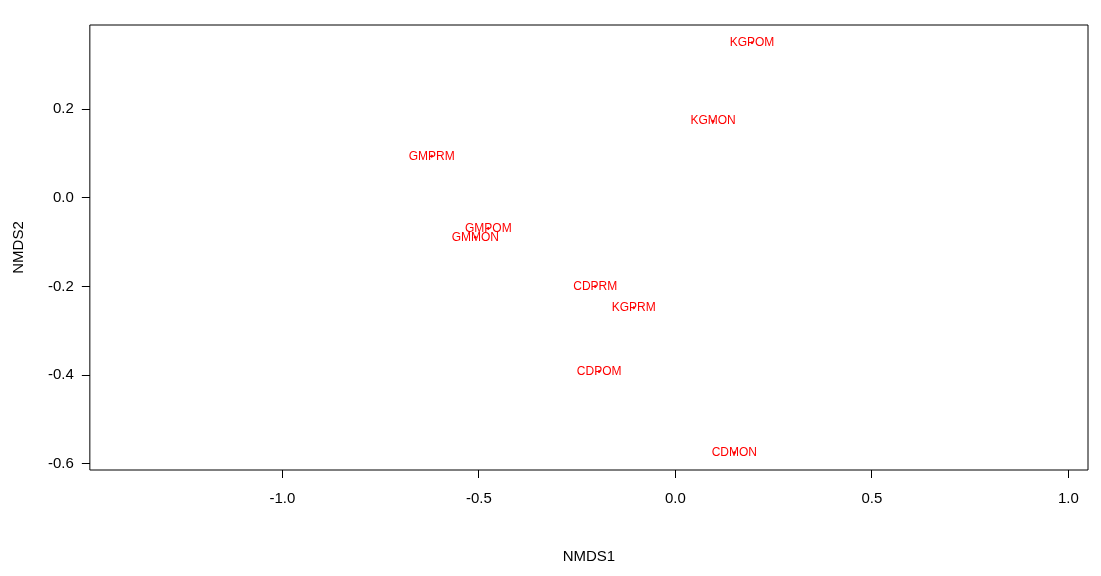 The width and height of the screenshot is (1101, 576). Describe the element at coordinates (63, 108) in the screenshot. I see `y-tick-label: 0.2` at that location.